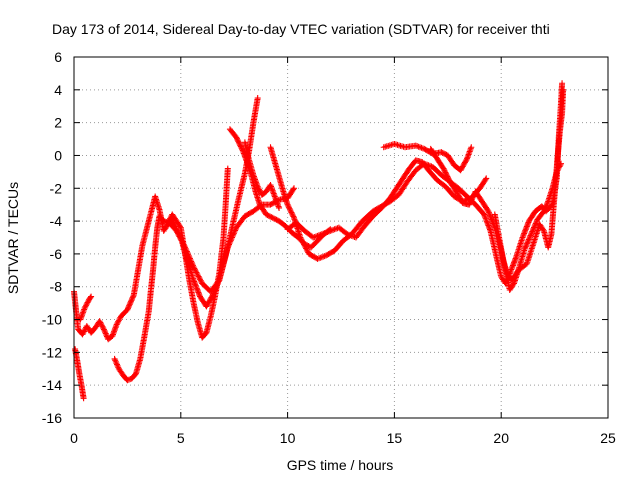 Image resolution: width=640 pixels, height=480 pixels. What do you see at coordinates (56, 287) in the screenshot?
I see `y-tick-label: -8` at bounding box center [56, 287].